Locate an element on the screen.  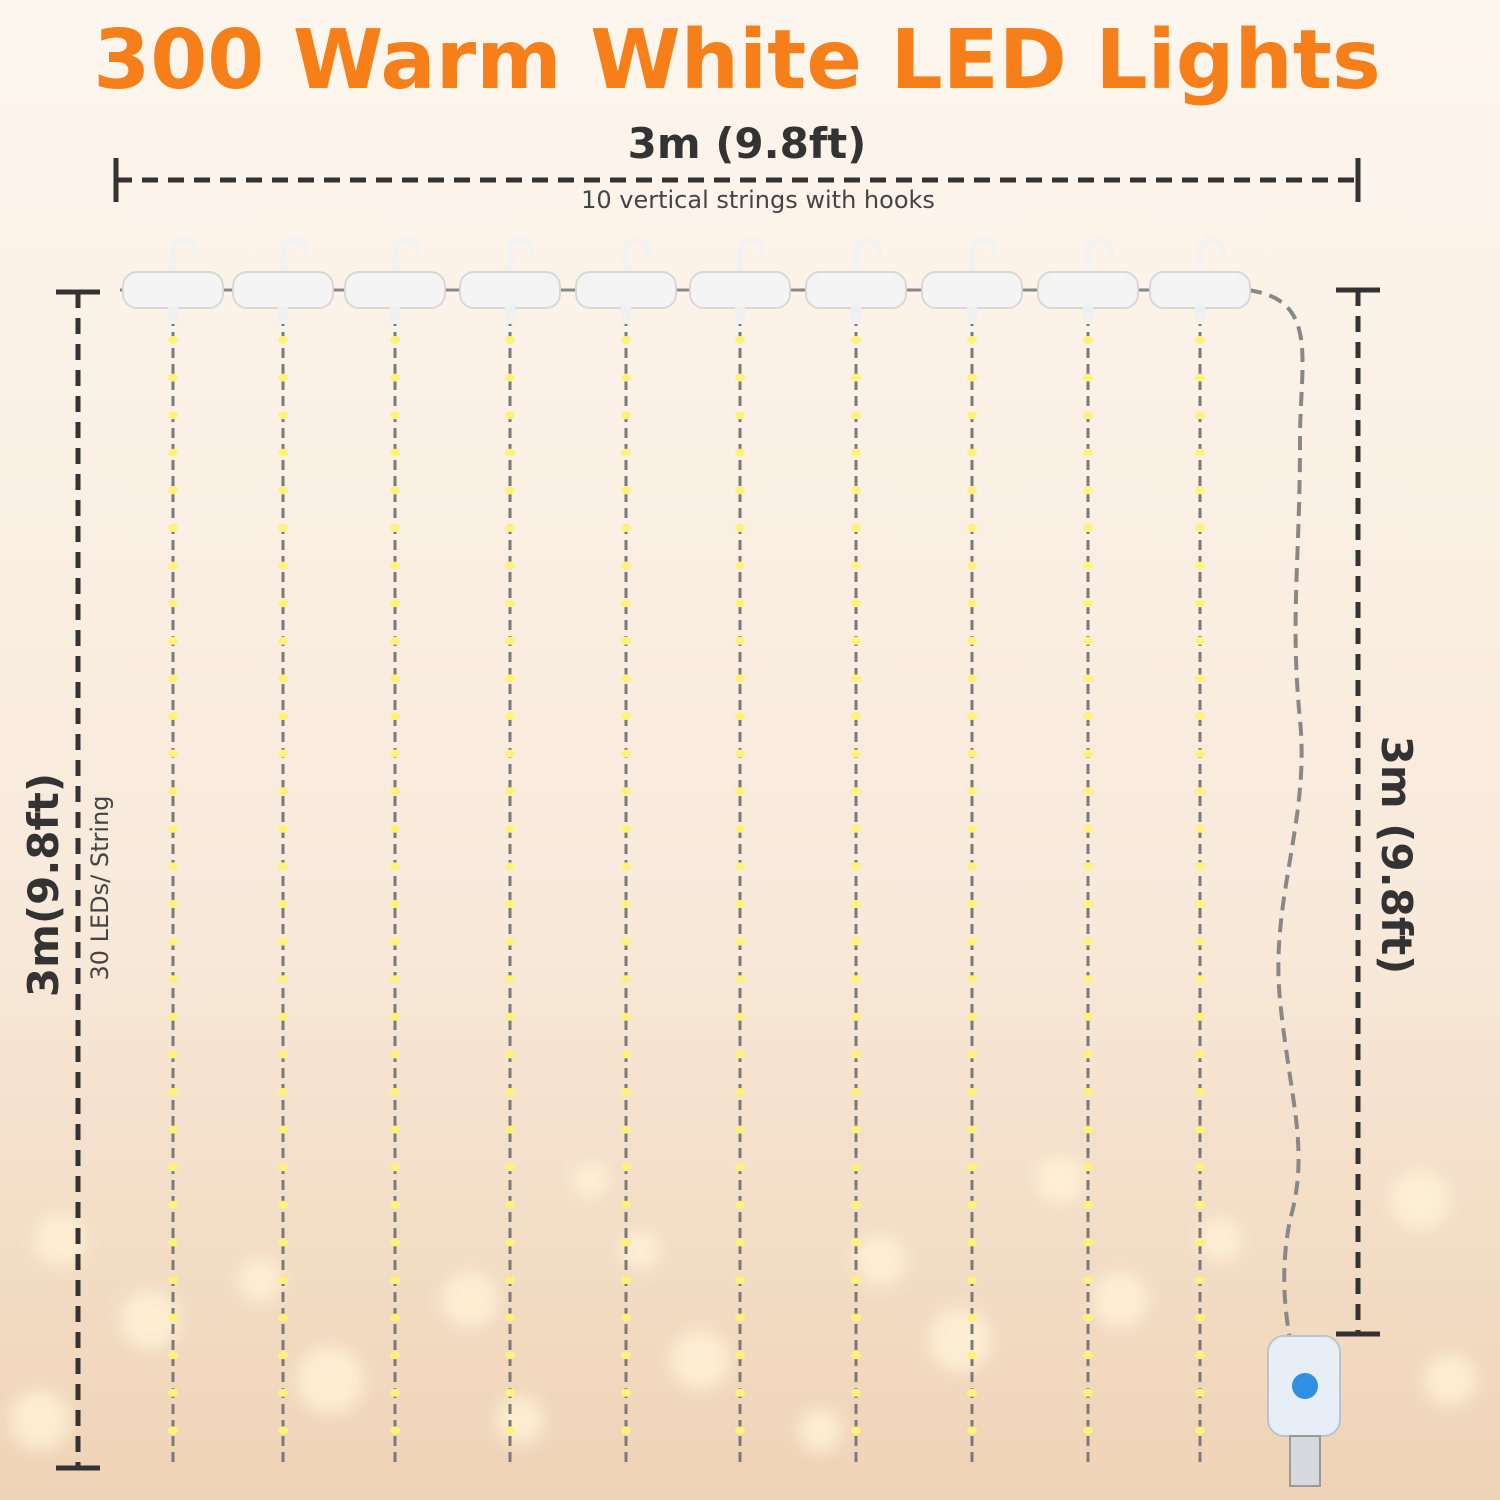
title: 300 Warm White LED Lights is located at coordinates (737, 60).